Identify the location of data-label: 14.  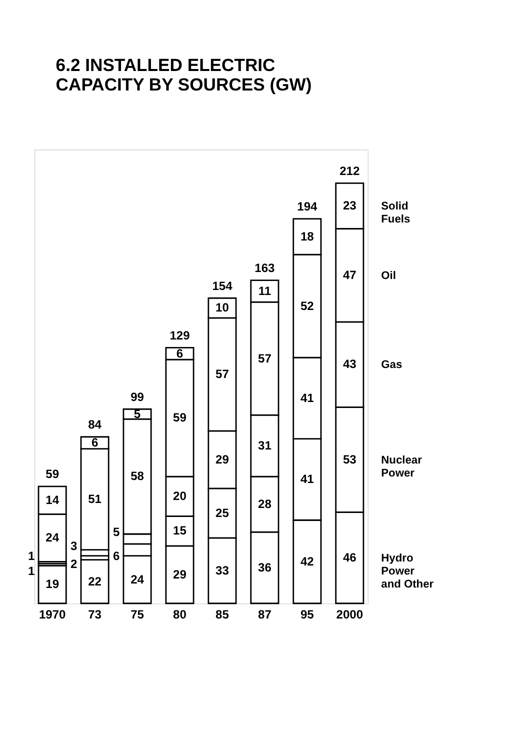
(53, 500).